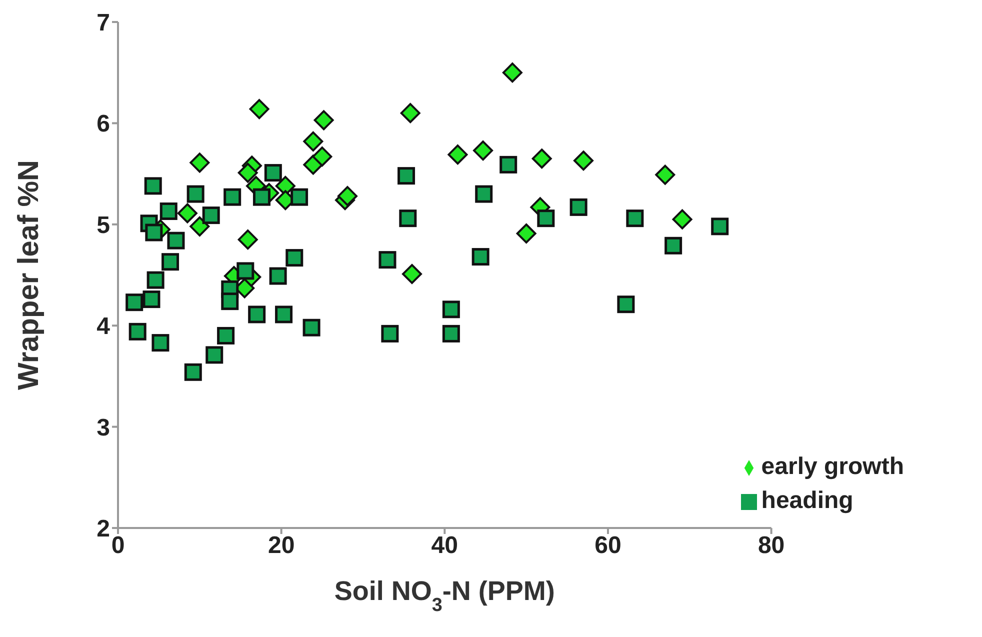 Image resolution: width=982 pixels, height=637 pixels. What do you see at coordinates (771, 546) in the screenshot?
I see `x-tick-label: 80` at bounding box center [771, 546].